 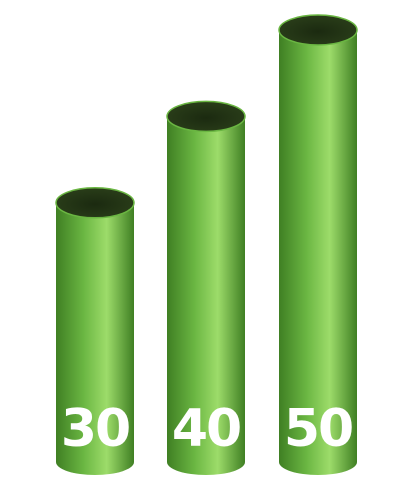 I want to click on value-label: 30, so click(x=95, y=429).